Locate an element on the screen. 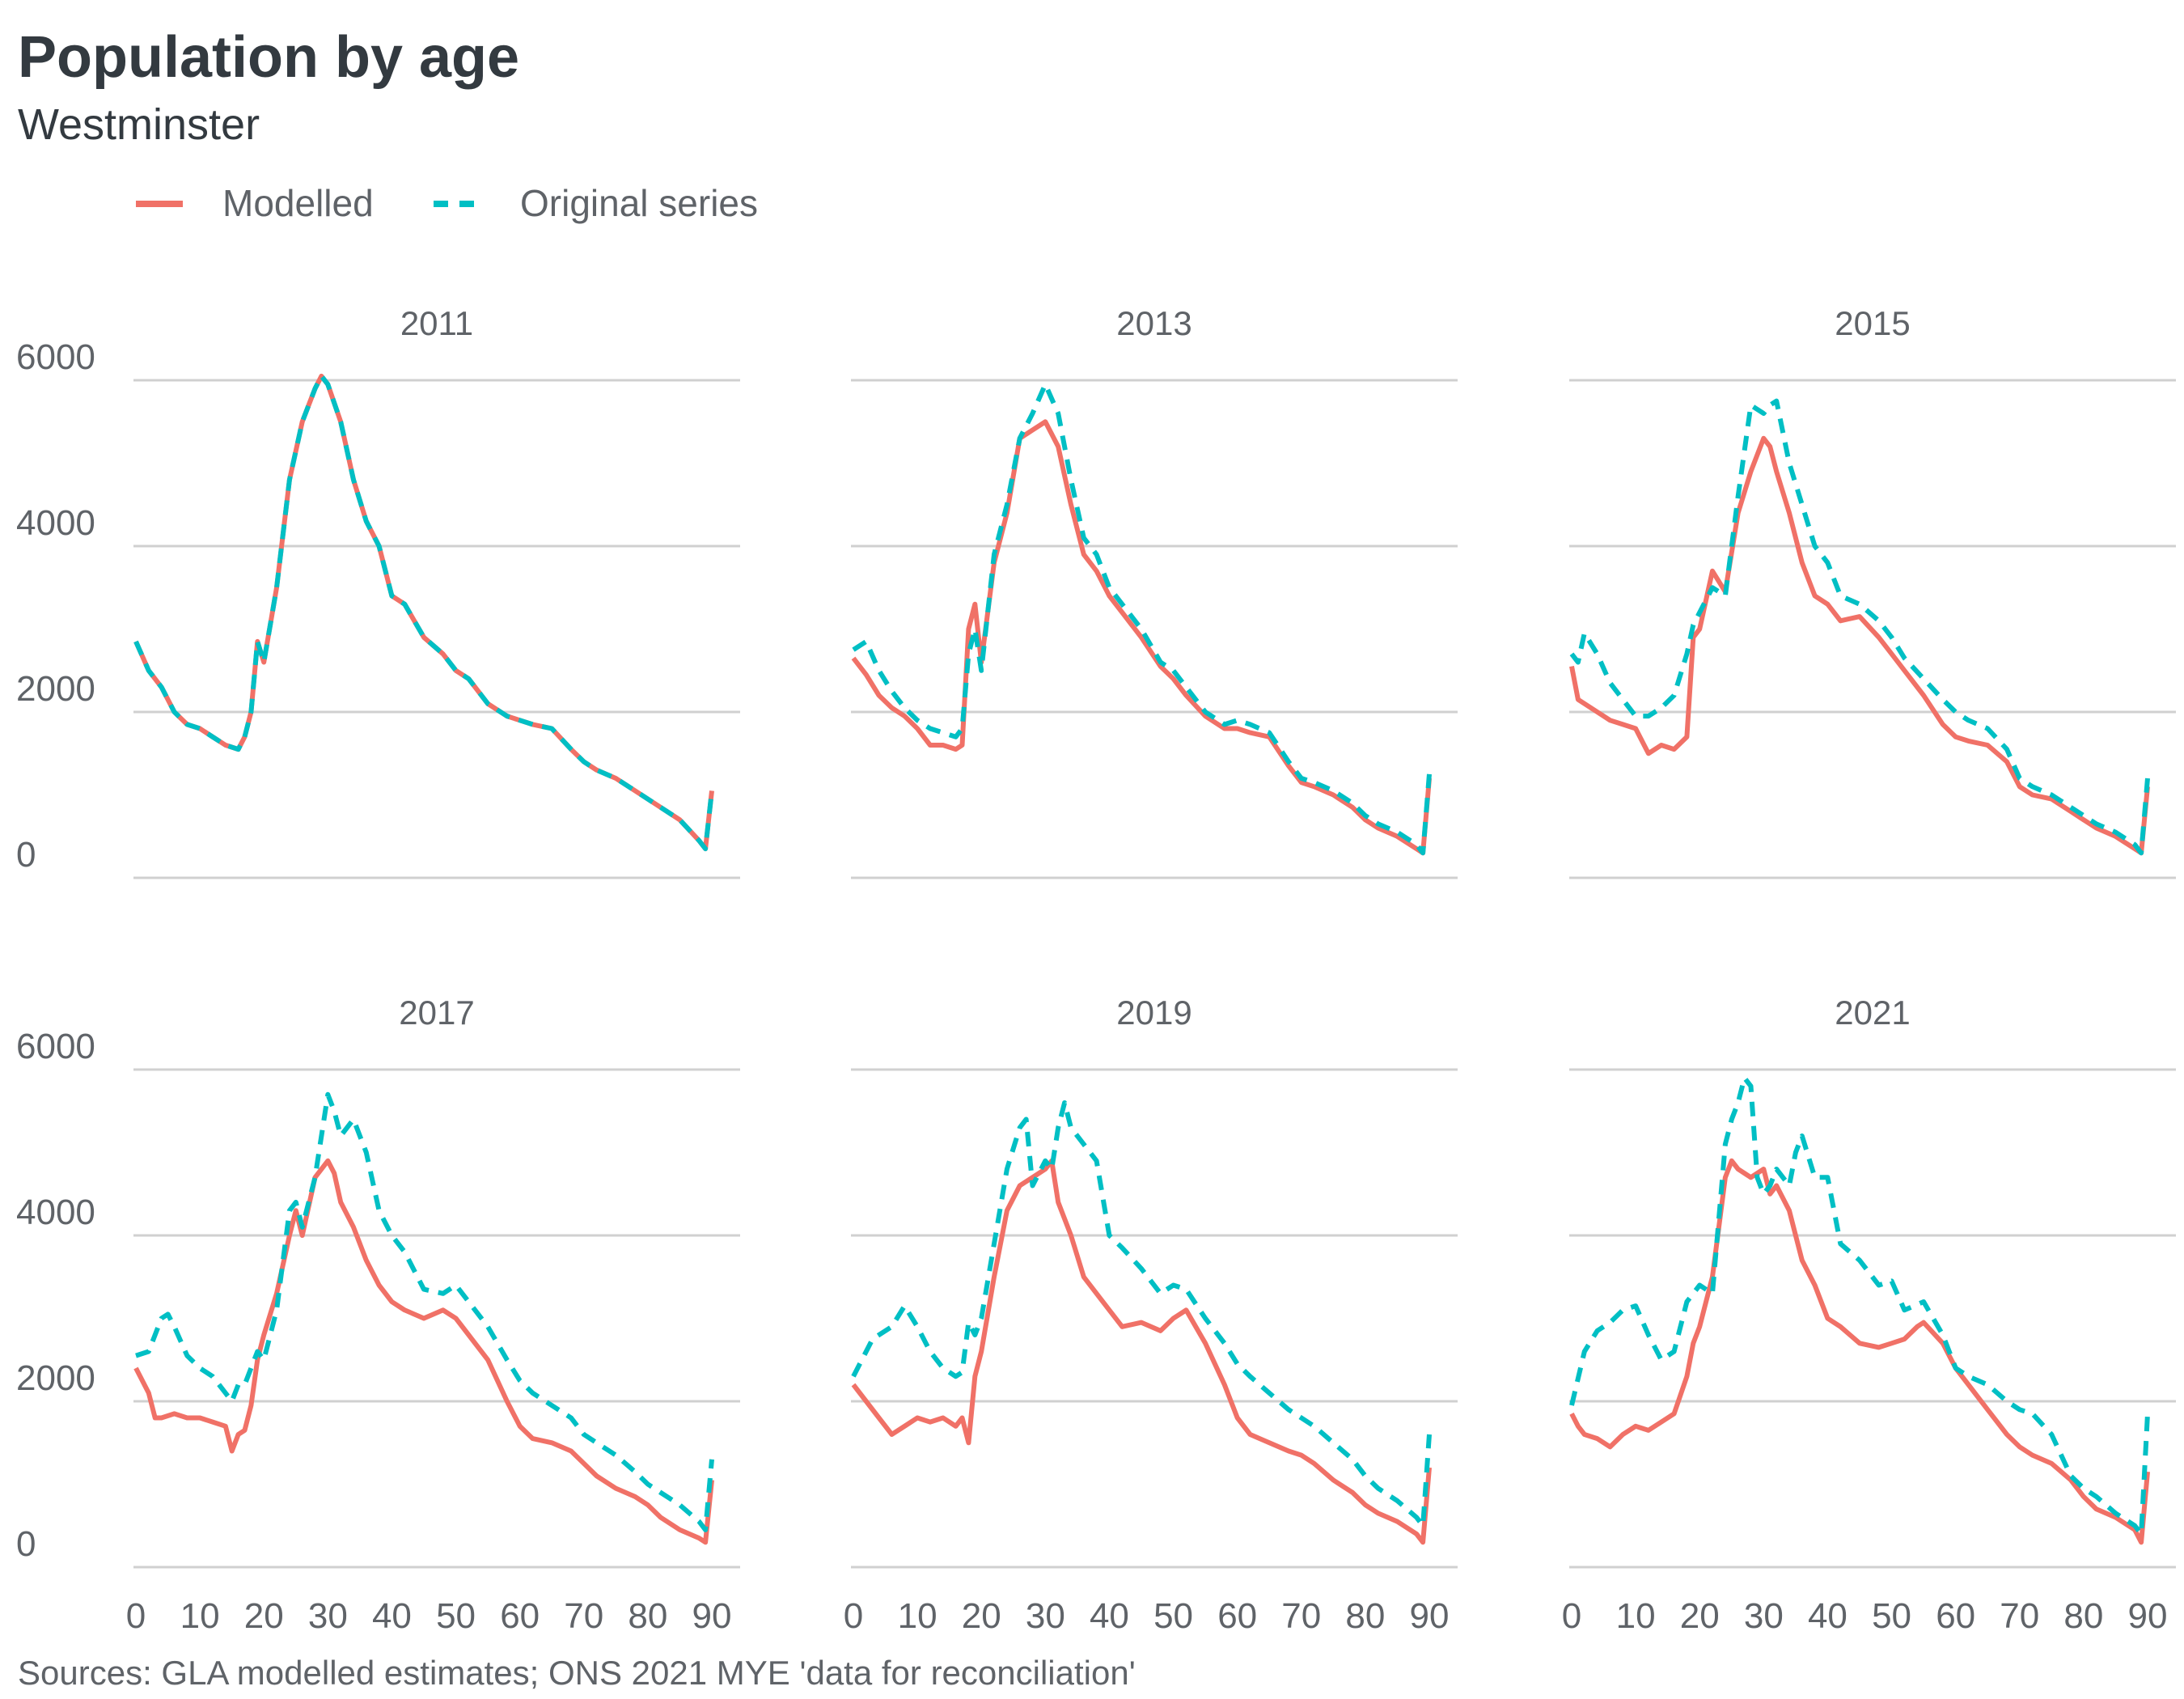  series-line-original-2015 is located at coordinates (1859, 627).